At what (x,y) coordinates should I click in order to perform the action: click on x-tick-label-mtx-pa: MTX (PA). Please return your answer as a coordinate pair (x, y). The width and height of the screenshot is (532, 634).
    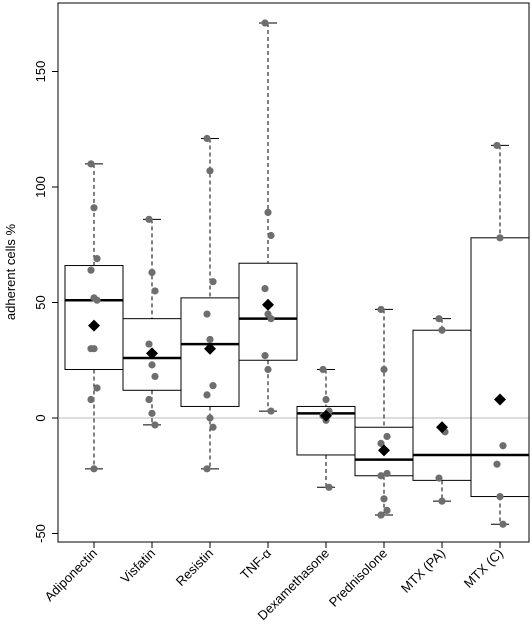
    Looking at the image, I should click on (423, 571).